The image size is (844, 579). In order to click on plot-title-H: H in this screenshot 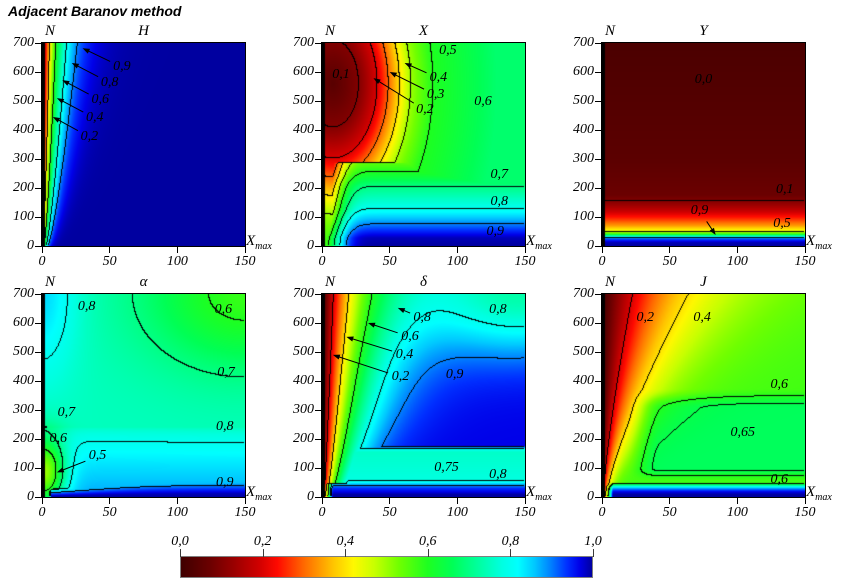, I will do `click(143, 31)`.